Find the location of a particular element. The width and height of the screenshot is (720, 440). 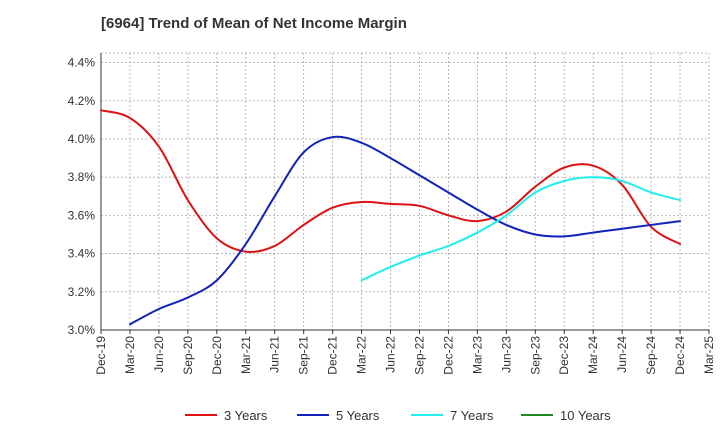

x-tick-label: Dec-21 is located at coordinates (333, 355).